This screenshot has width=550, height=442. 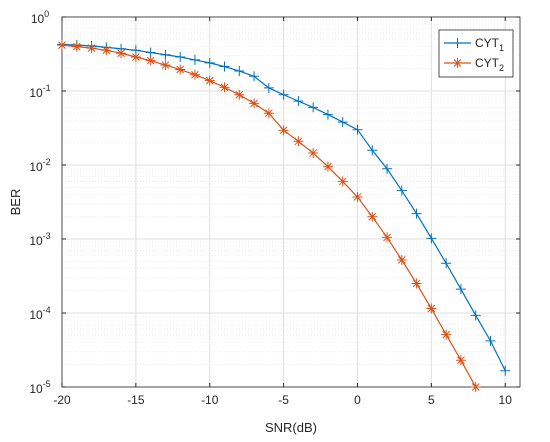 I want to click on y-tick-label: 10⁻¹, so click(x=39, y=91).